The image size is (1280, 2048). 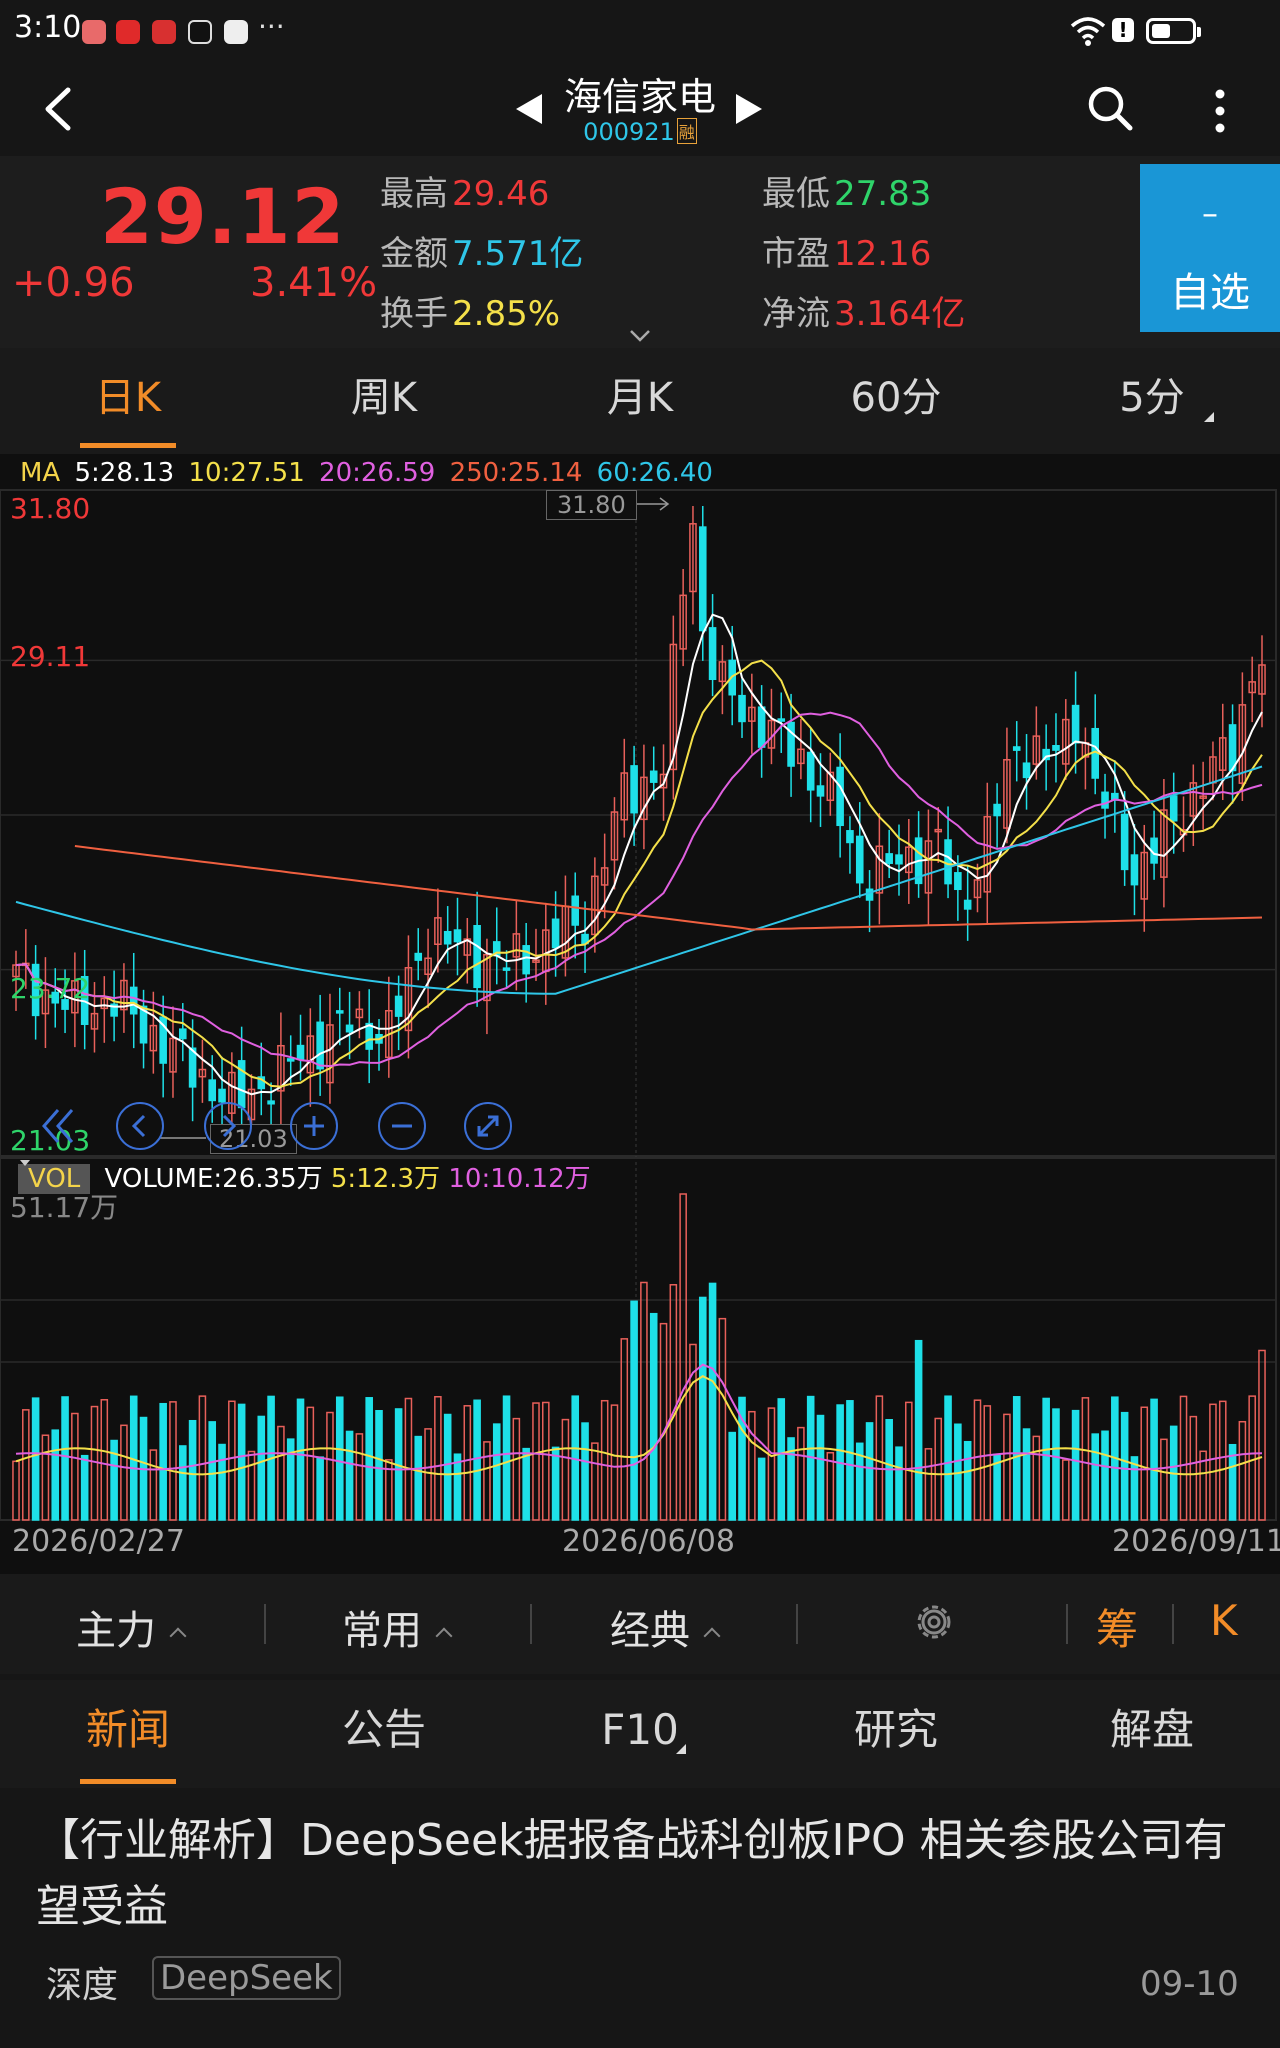 I want to click on wifi-icon, so click(x=1088, y=31).